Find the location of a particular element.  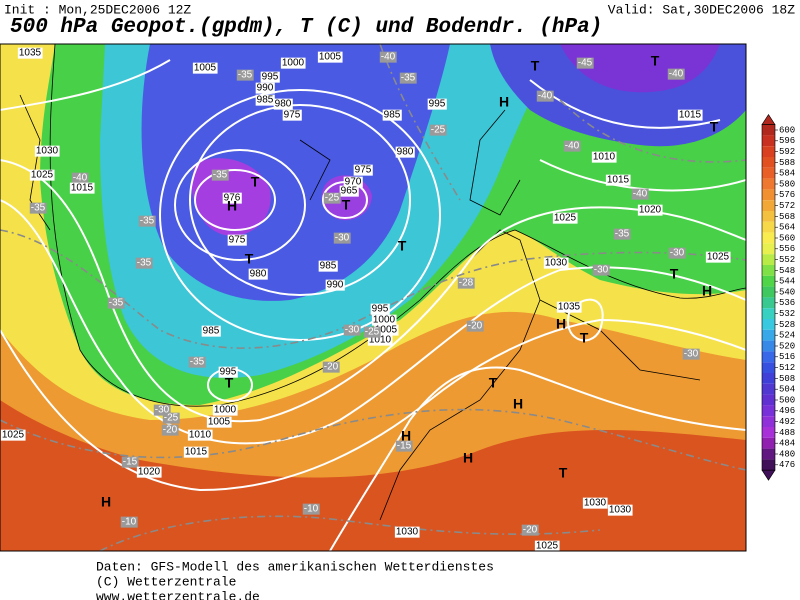

pressure-text: 1005 is located at coordinates (205, 68).